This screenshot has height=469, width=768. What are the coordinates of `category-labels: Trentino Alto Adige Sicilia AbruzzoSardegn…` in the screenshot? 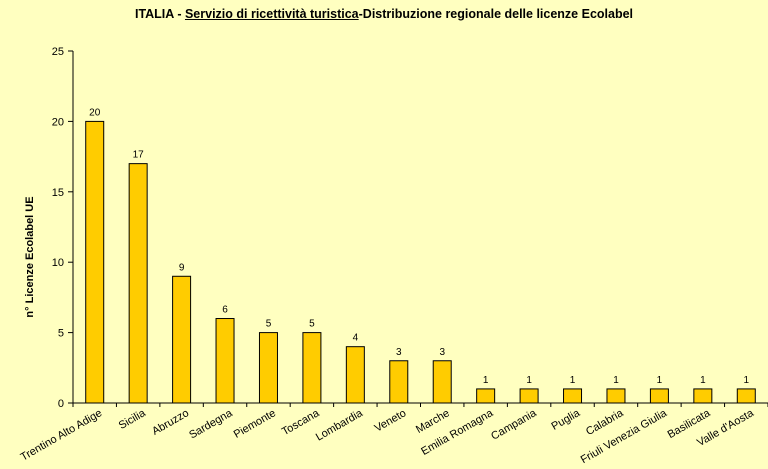 It's located at (388, 436).